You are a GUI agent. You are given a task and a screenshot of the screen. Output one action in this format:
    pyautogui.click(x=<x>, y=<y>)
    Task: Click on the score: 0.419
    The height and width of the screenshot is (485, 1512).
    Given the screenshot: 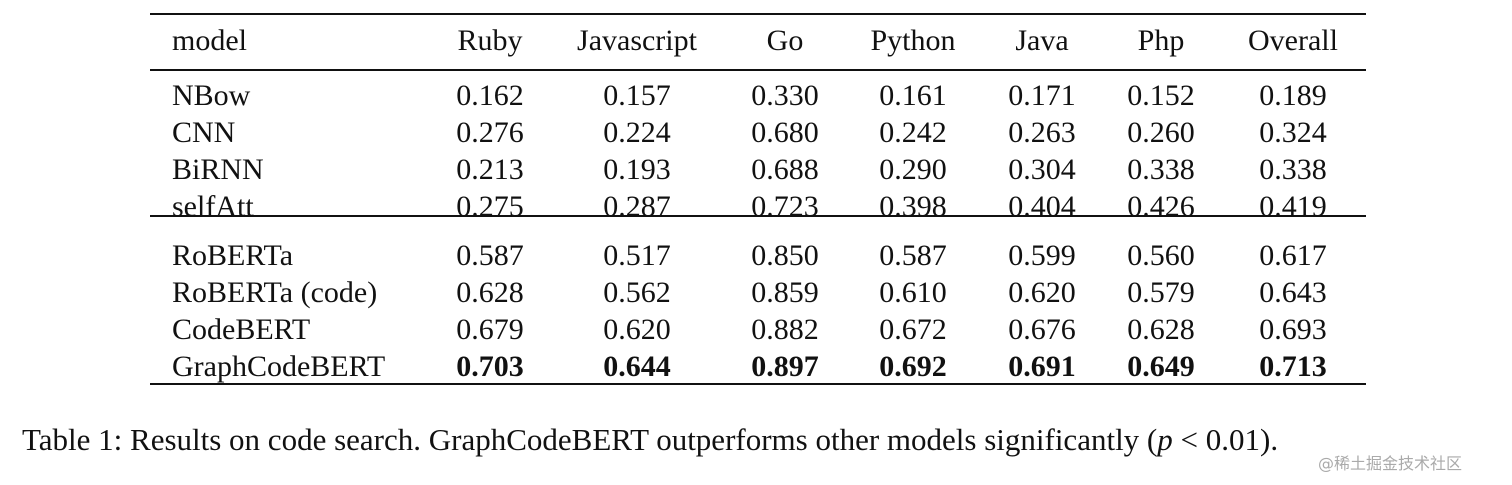 What is the action you would take?
    pyautogui.click(x=1293, y=206)
    